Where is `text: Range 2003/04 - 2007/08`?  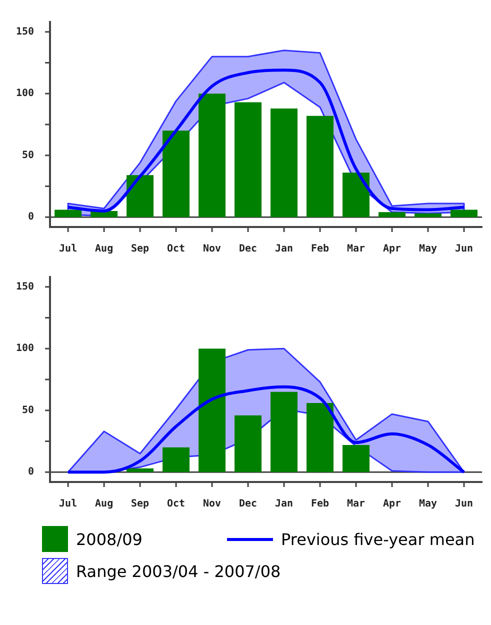
text: Range 2003/04 - 2007/08 is located at coordinates (178, 571).